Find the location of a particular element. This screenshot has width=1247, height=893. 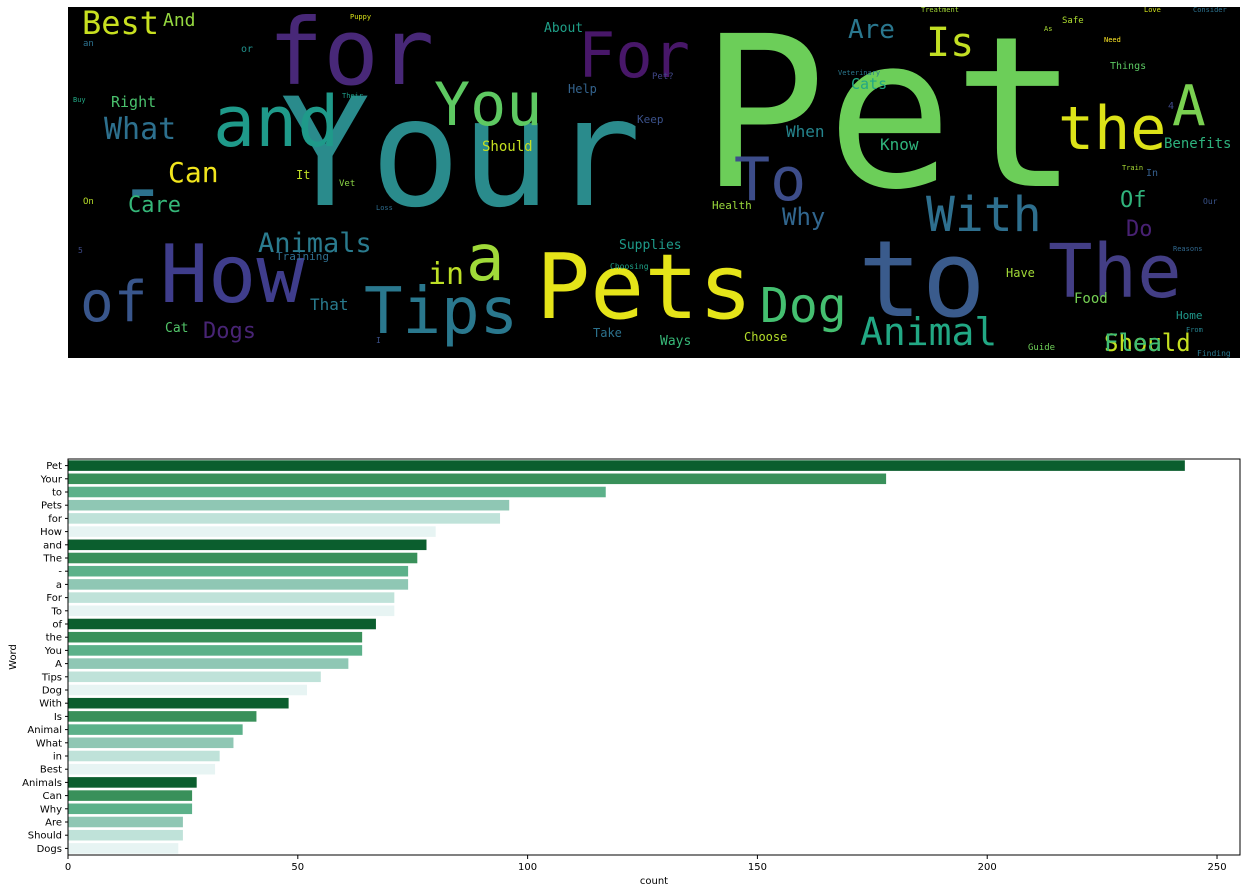

word-cloud-word: The is located at coordinates (1115, 272).